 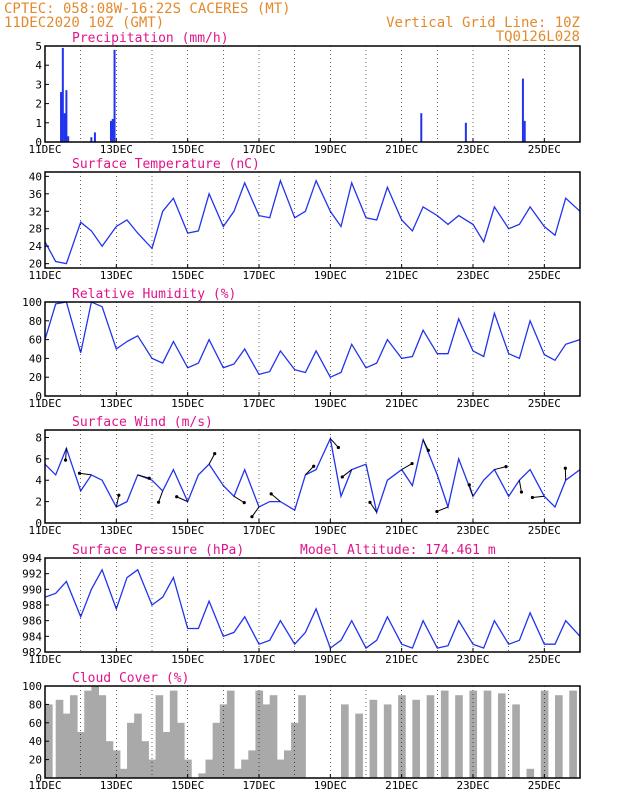 What do you see at coordinates (32, 636) in the screenshot?
I see `pressure-ytick-label: 984` at bounding box center [32, 636].